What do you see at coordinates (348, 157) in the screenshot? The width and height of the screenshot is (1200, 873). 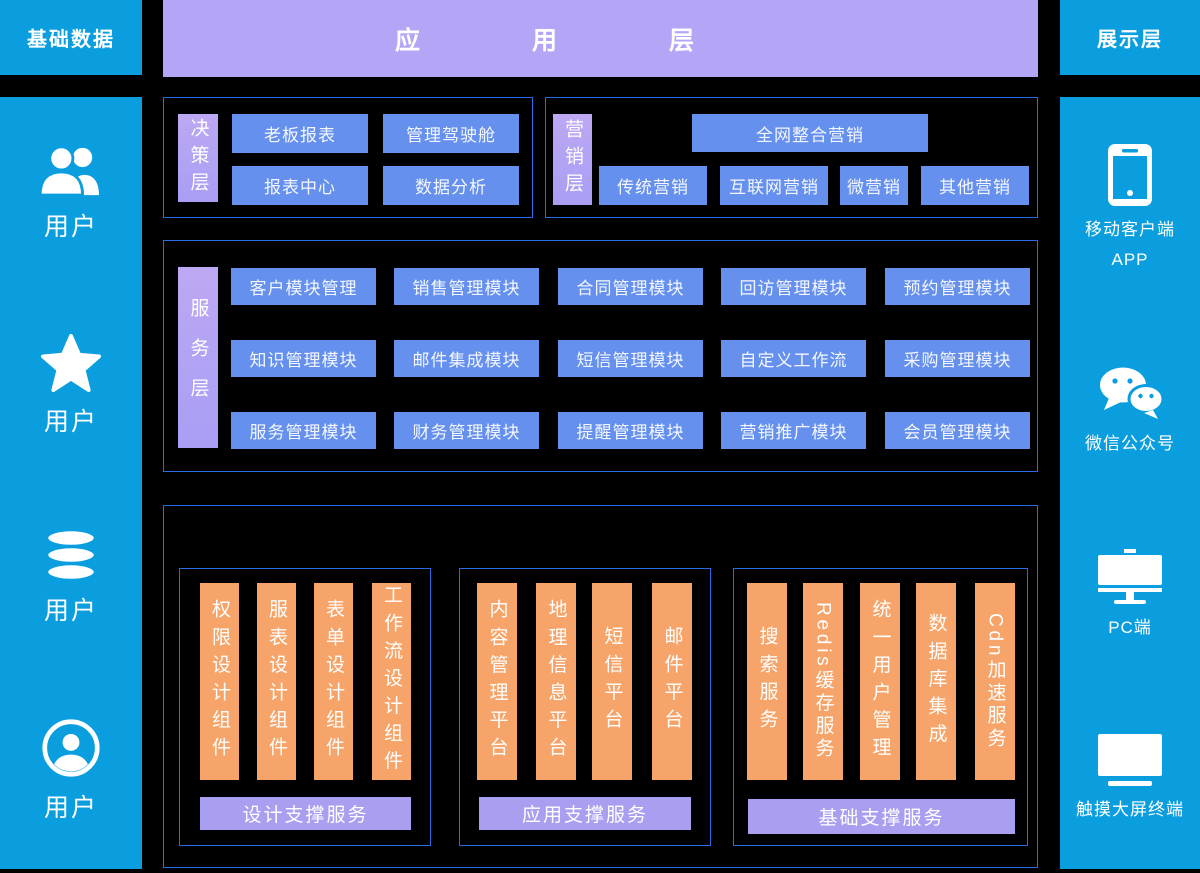 I see `decision-layer-box: 决策层 老板报表 管理驾驶舱 报表中心 数据分析` at bounding box center [348, 157].